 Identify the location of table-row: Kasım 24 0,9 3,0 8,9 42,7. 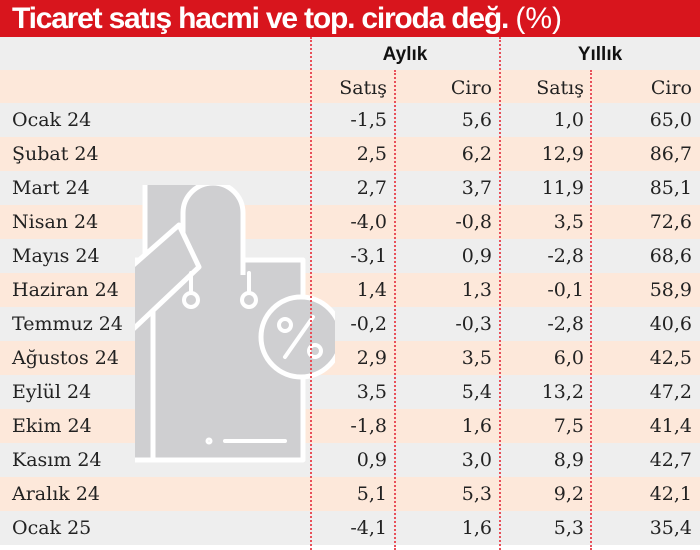
(350, 460).